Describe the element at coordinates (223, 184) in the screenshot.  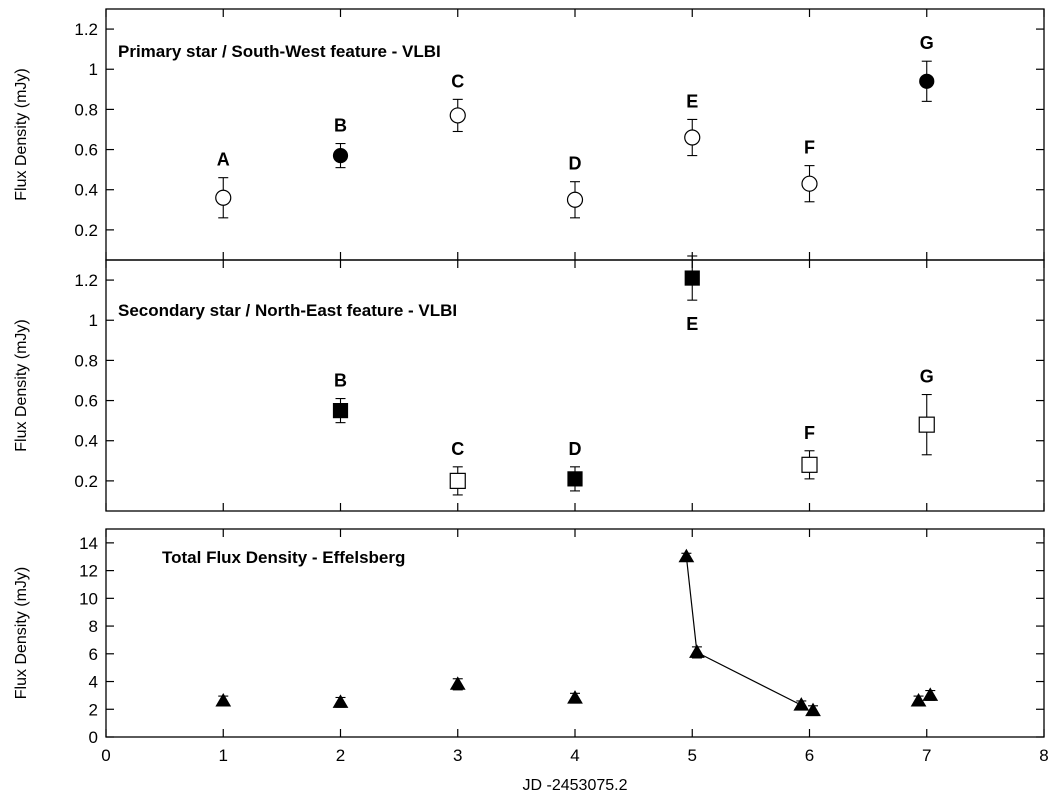
I see `data-point: A` at that location.